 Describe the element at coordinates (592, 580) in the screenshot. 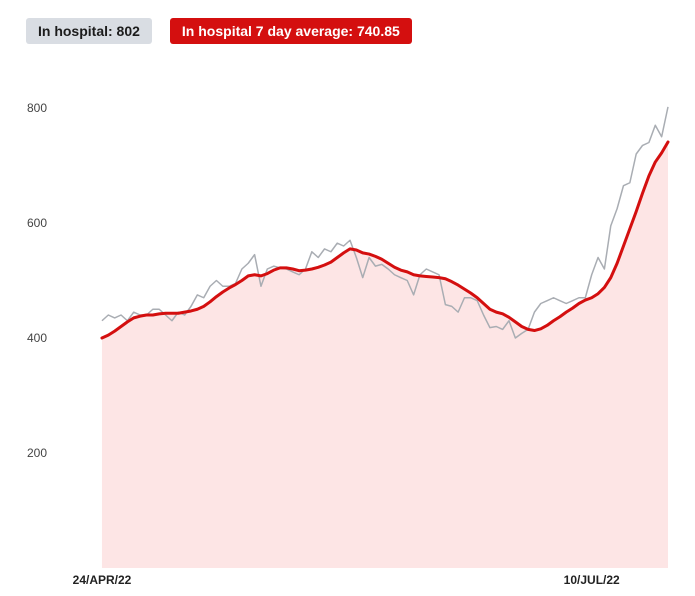

I see `x-tick-label: 10/JUL/22` at that location.